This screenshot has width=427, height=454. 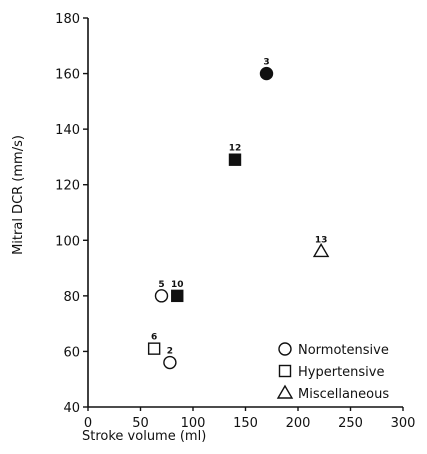 What do you see at coordinates (71, 352) in the screenshot?
I see `y-tick-label: 60` at bounding box center [71, 352].